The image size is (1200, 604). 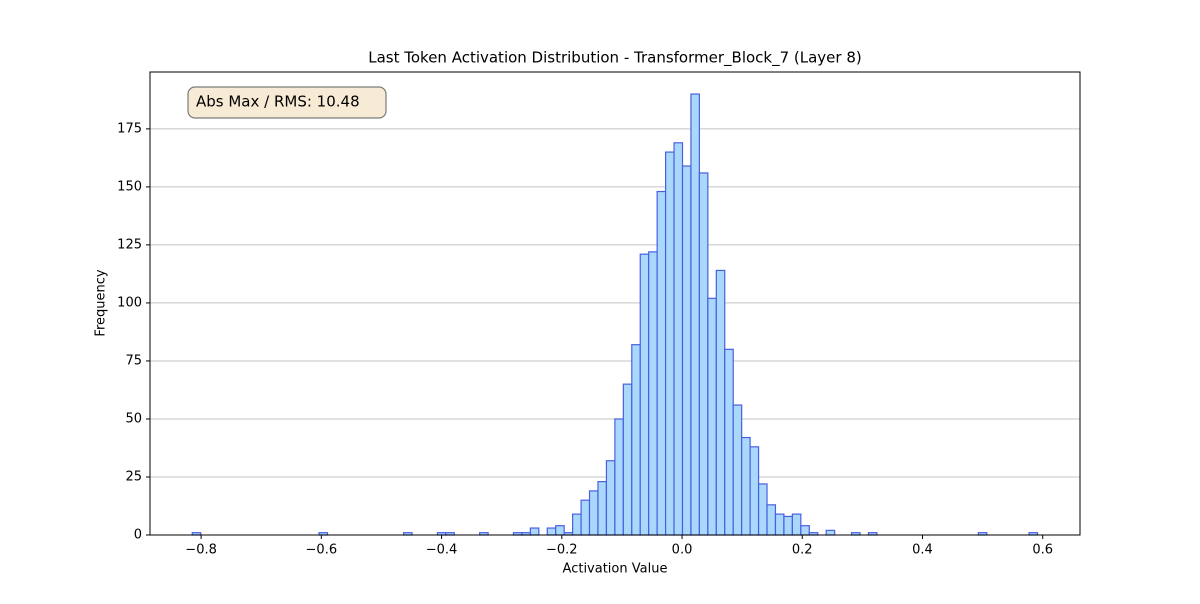 What do you see at coordinates (129, 302) in the screenshot?
I see `y-tick-label: 100` at bounding box center [129, 302].